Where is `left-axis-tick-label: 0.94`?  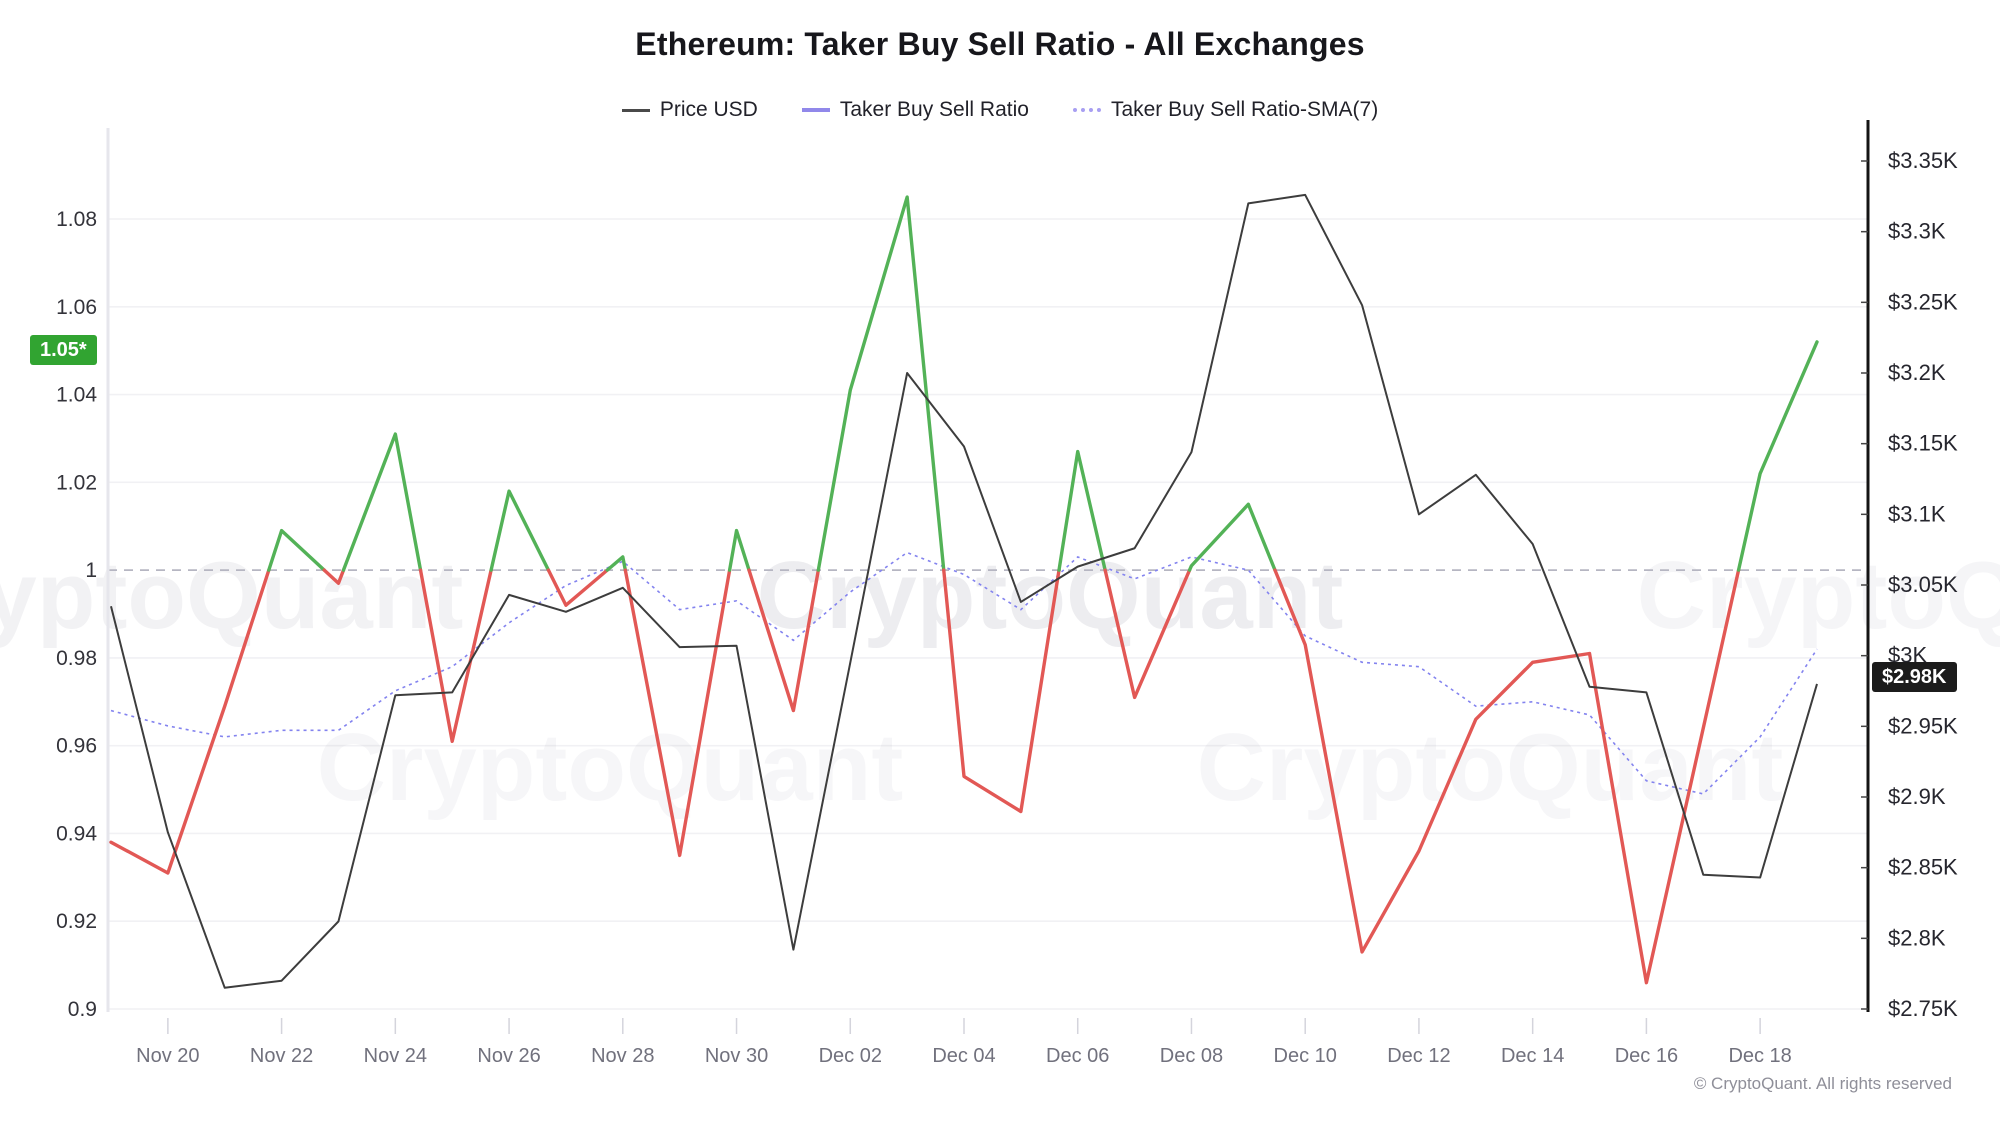 left-axis-tick-label: 0.94 is located at coordinates (76, 833).